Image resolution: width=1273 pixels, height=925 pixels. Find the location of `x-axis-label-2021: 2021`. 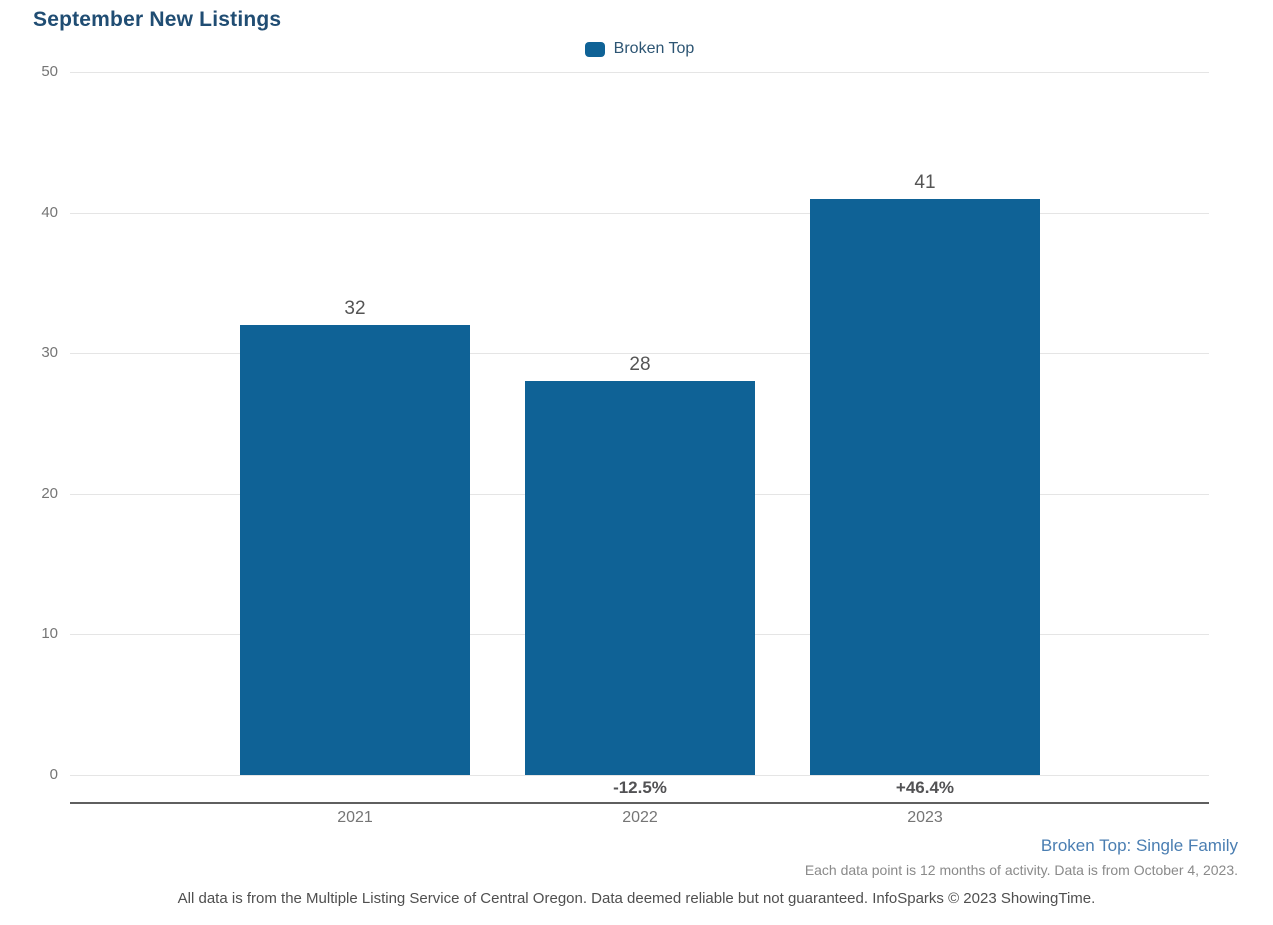

x-axis-label-2021: 2021 is located at coordinates (355, 817).